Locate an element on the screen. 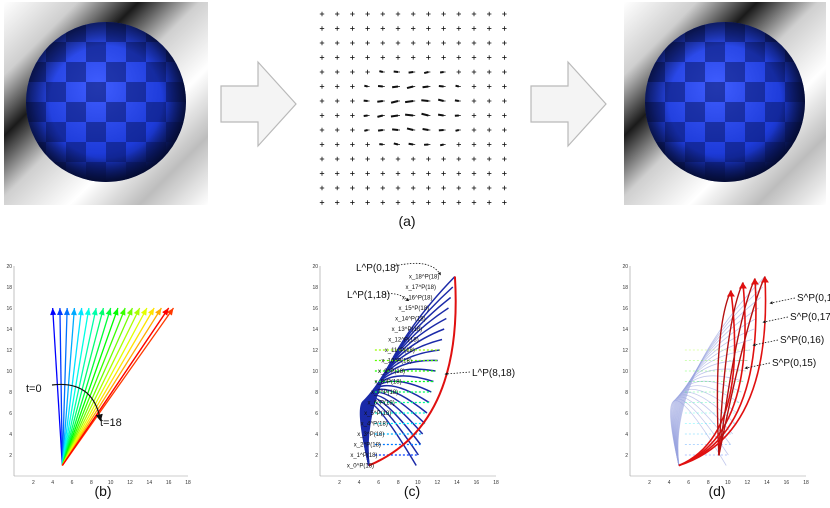  x-tick-label: 6 is located at coordinates (378, 483).